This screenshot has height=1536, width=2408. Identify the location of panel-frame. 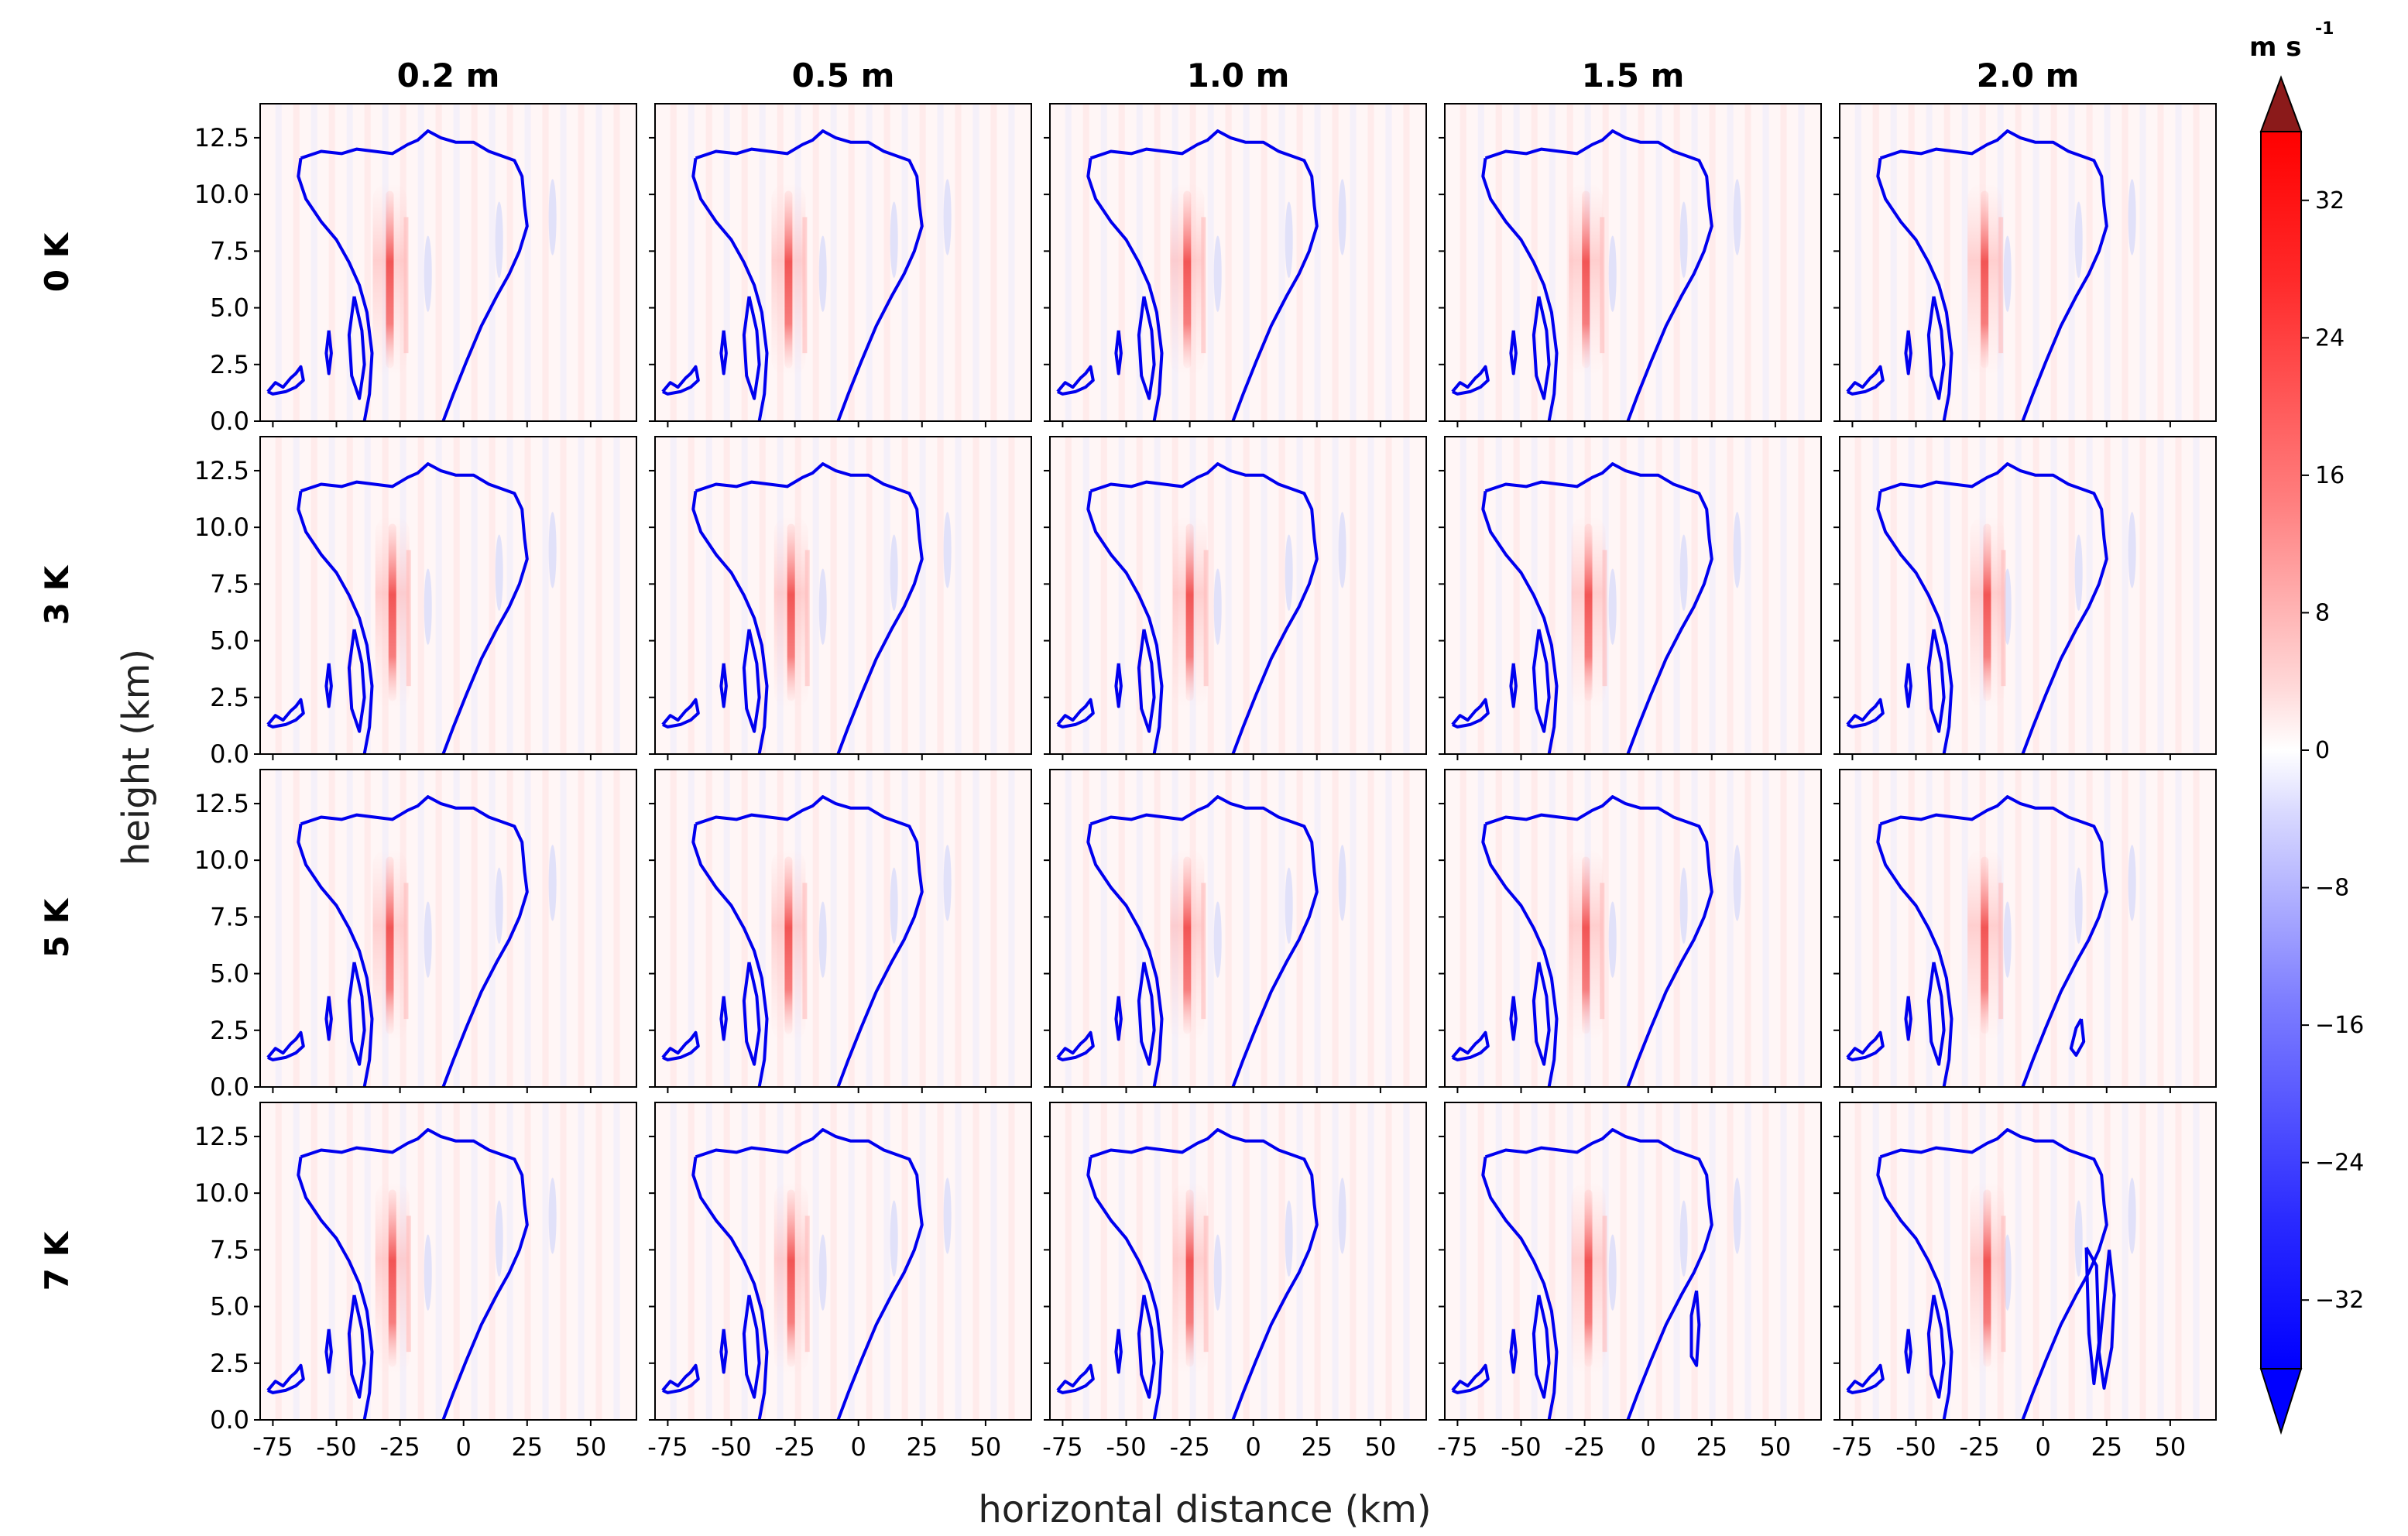
(448, 262).